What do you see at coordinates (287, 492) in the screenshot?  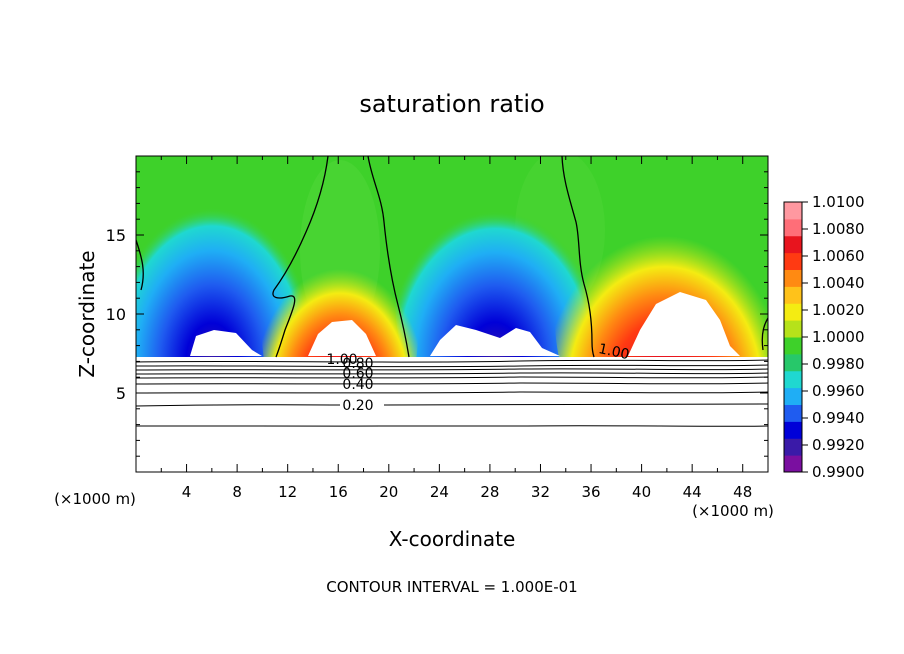 I see `x-tick-label: 12` at bounding box center [287, 492].